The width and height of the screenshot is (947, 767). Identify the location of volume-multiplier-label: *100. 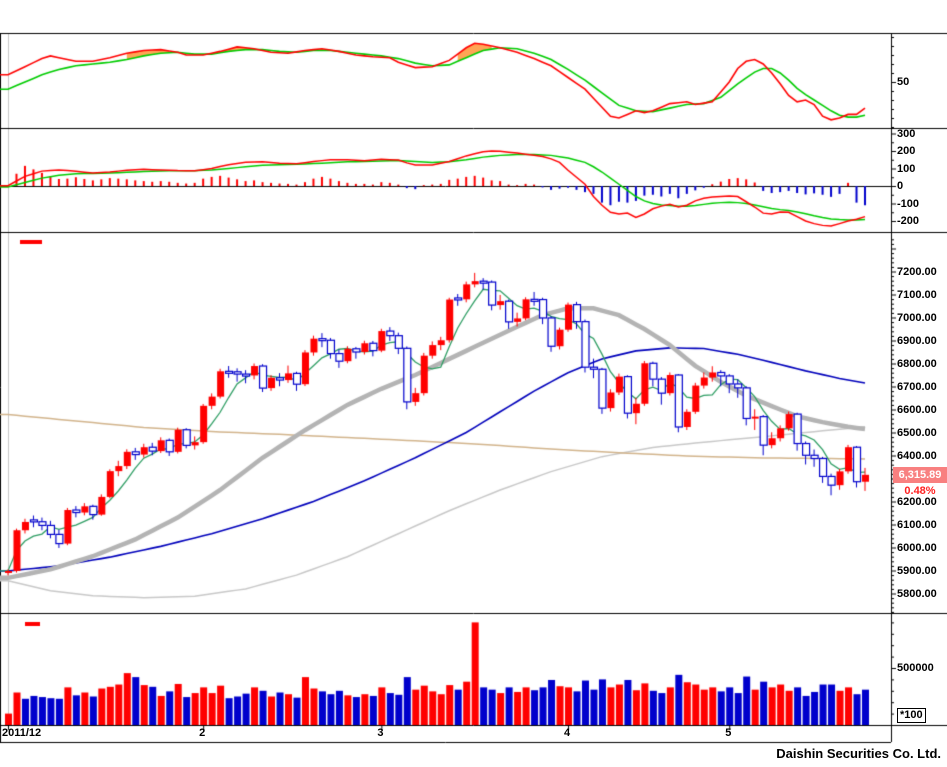
(911, 715).